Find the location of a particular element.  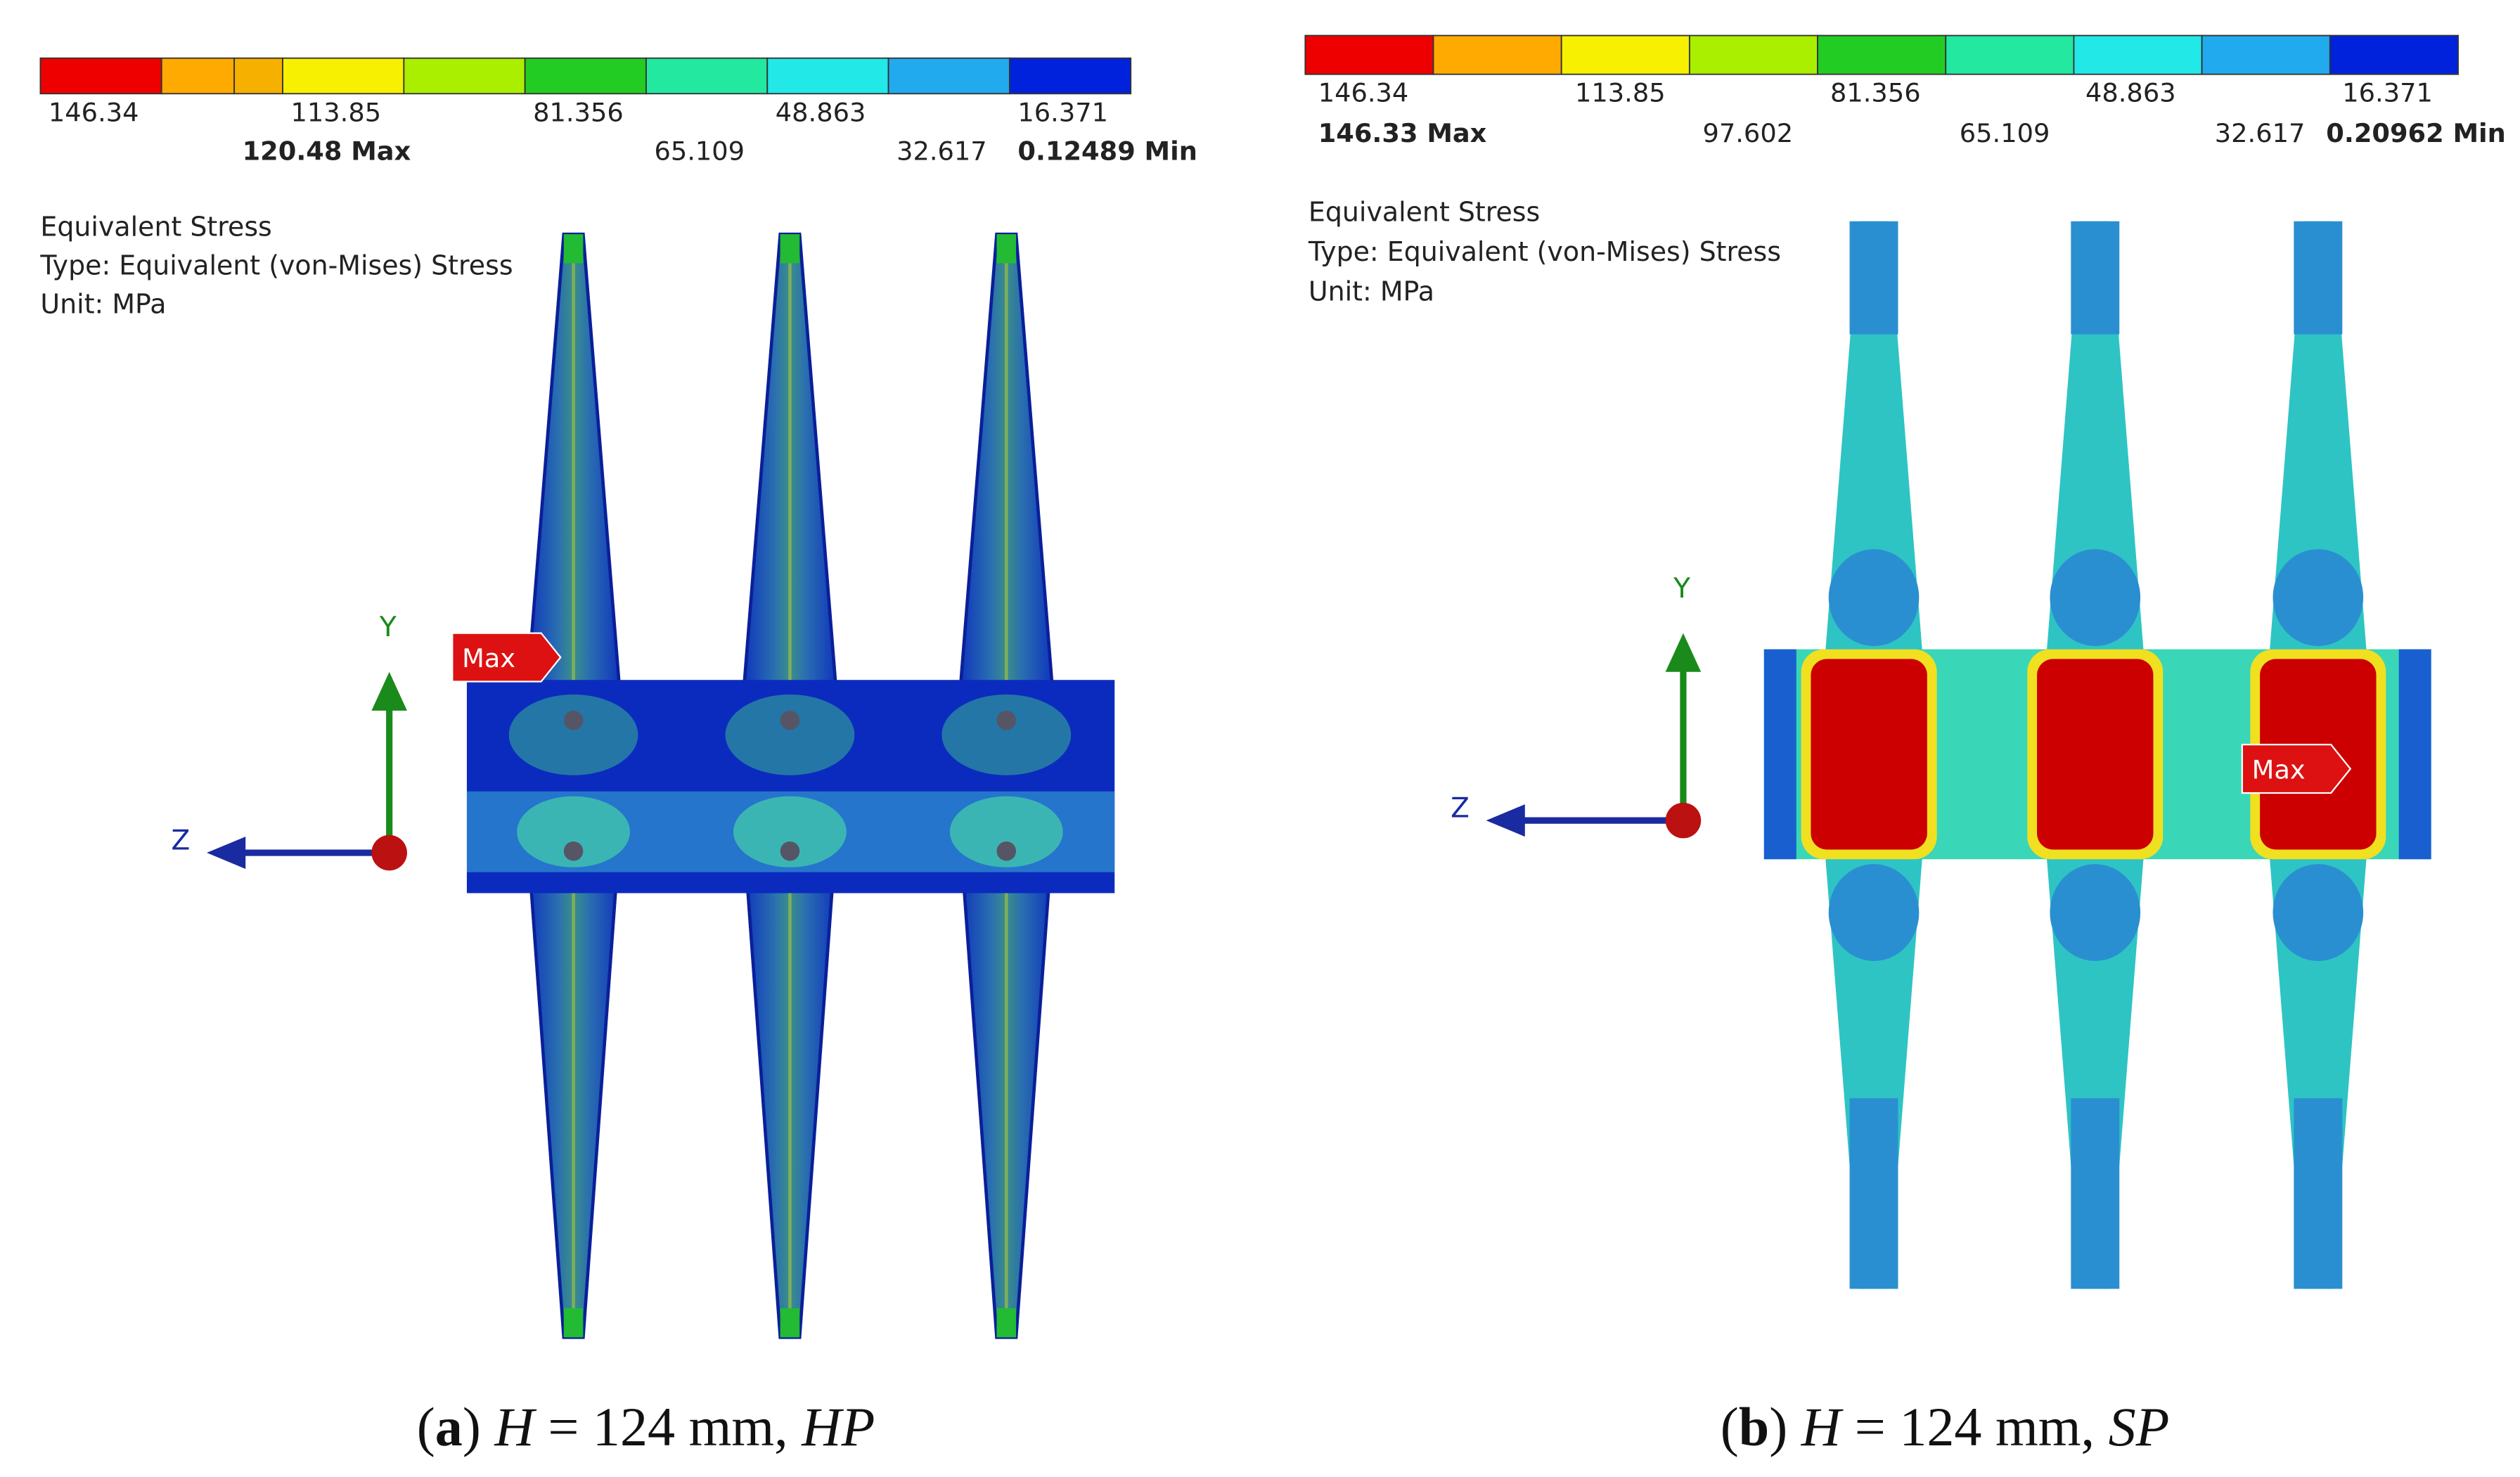

legend-label: 120.48 Max is located at coordinates (327, 151).